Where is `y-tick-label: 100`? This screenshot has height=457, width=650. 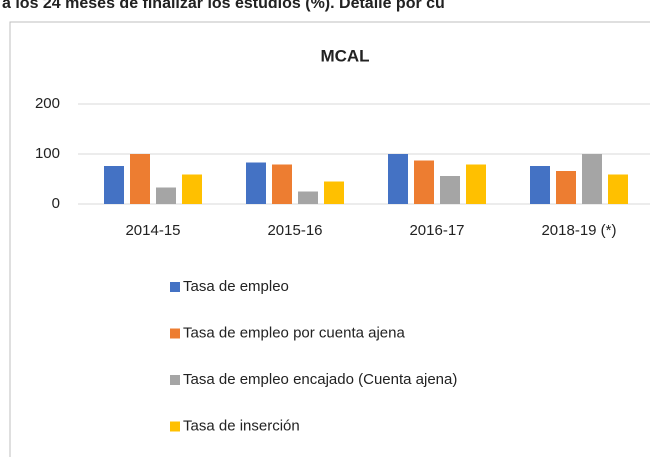
y-tick-label: 100 is located at coordinates (47, 153).